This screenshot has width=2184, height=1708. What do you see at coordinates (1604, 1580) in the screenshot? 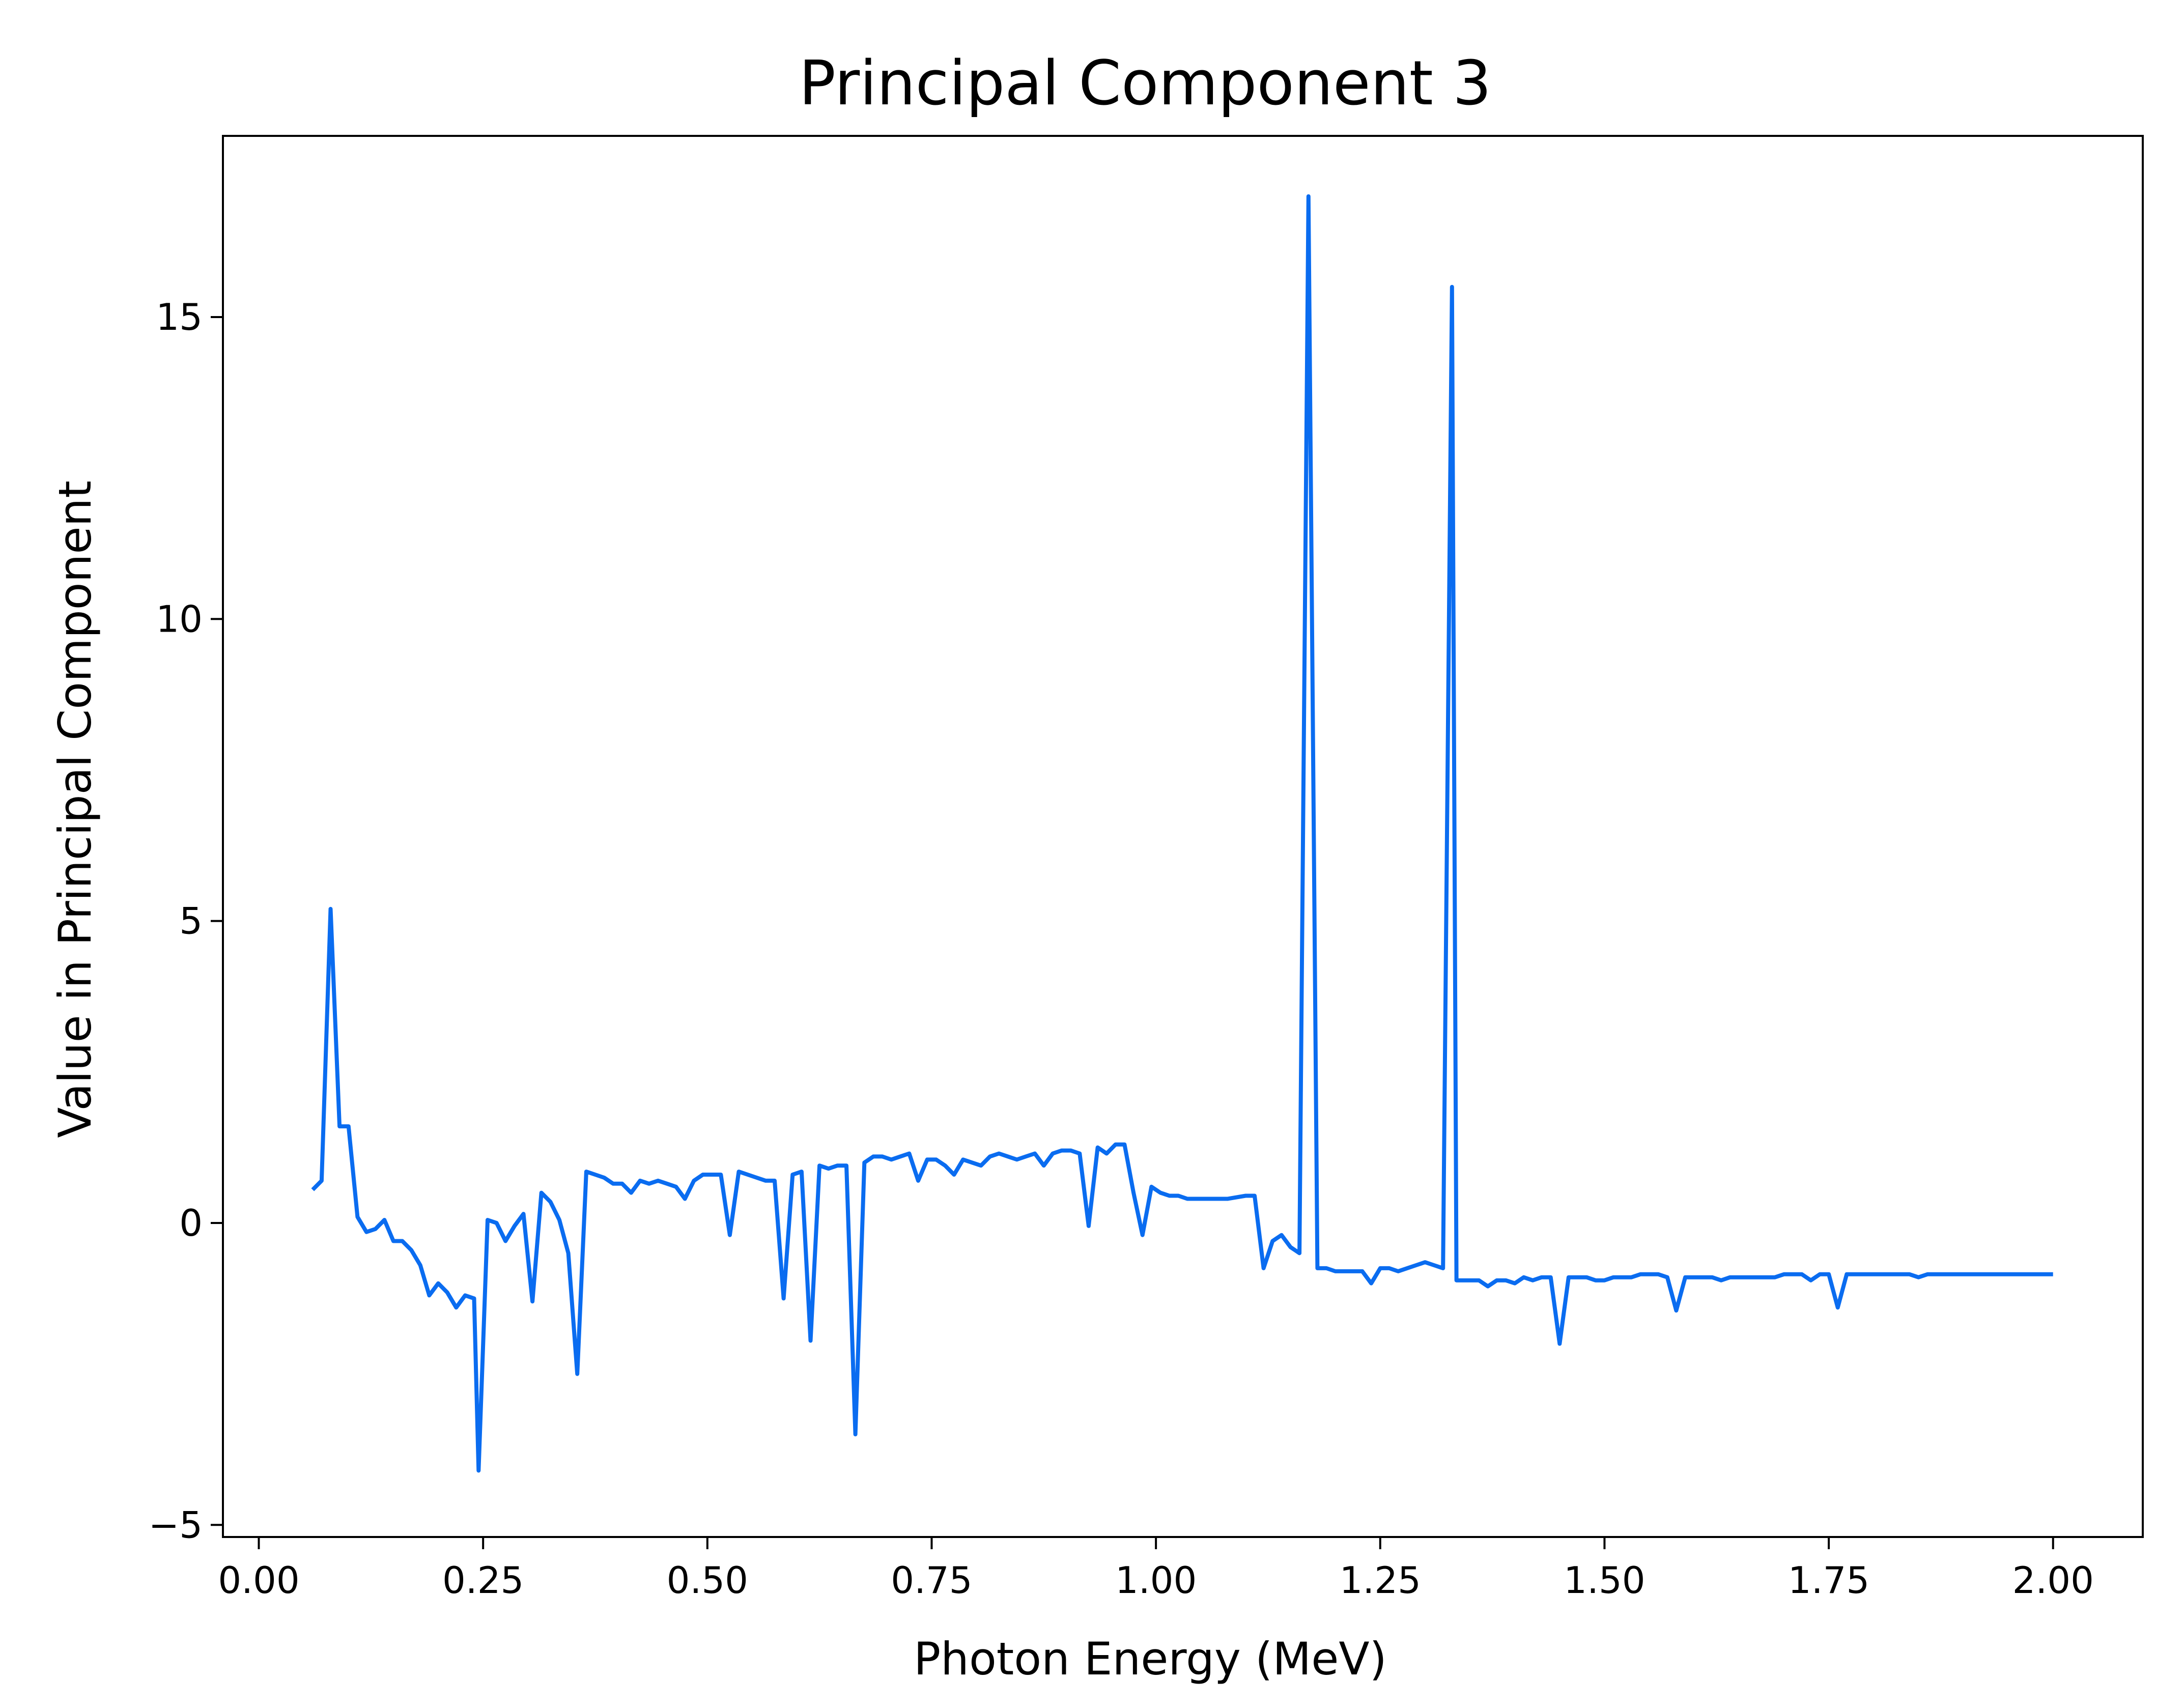
I see `x-tick-label: 1.50` at bounding box center [1604, 1580].